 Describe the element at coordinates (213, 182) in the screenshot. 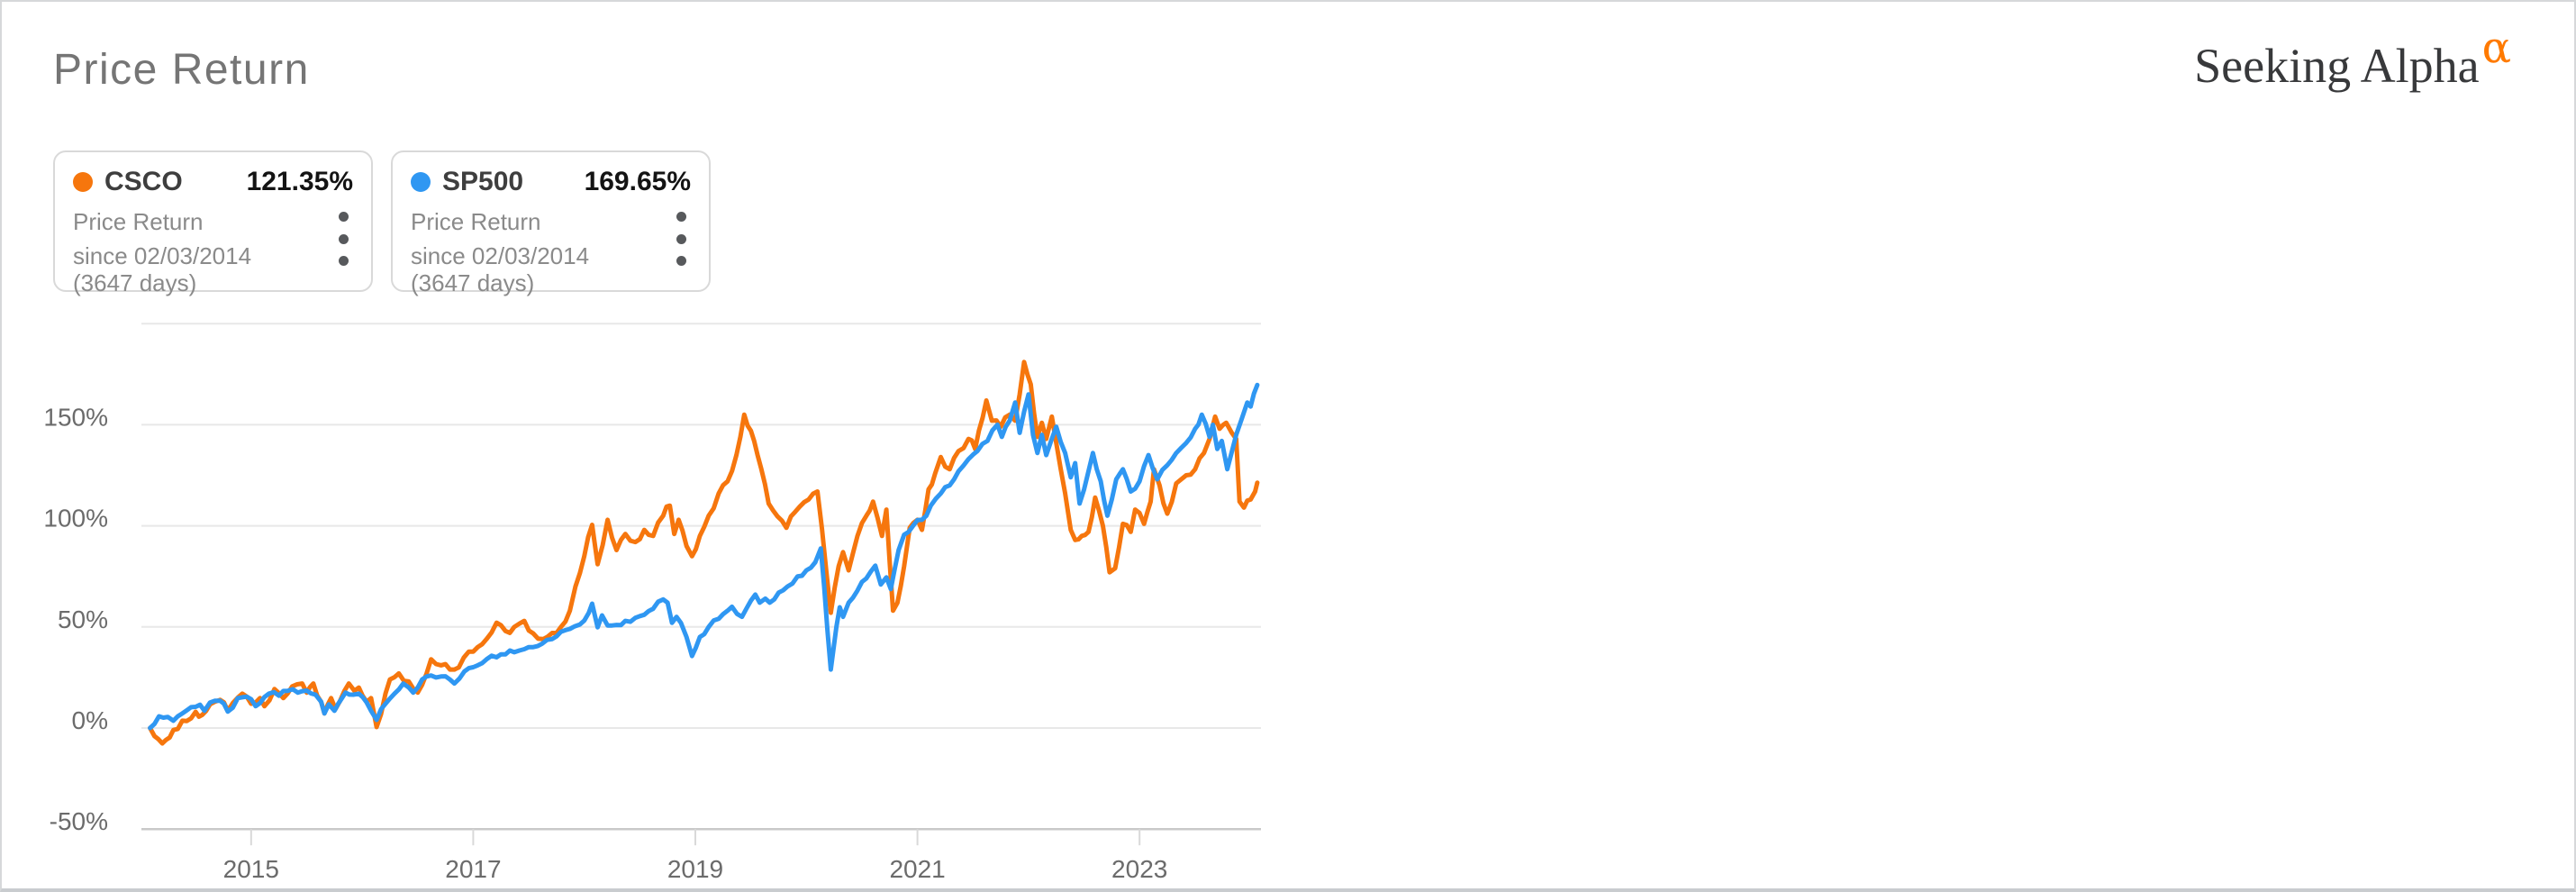

I see `legend-card-header: CSCO 121.35%` at that location.